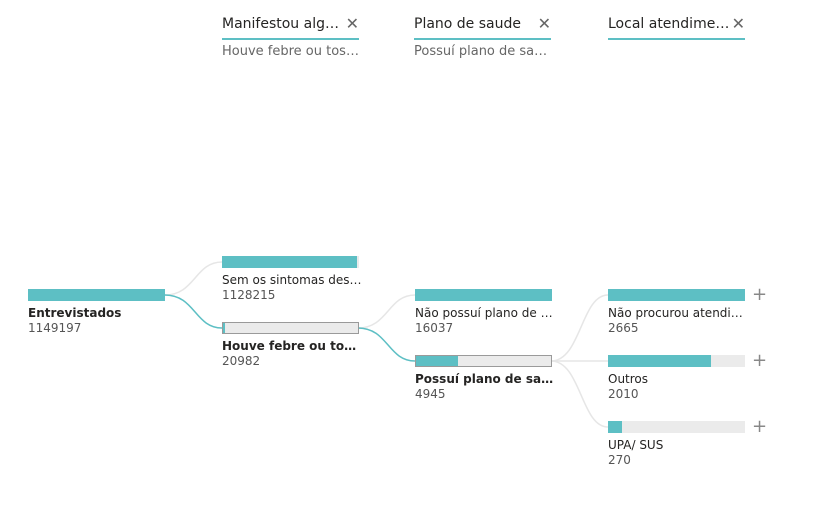 This screenshot has height=512, width=813. What do you see at coordinates (579, 394) in the screenshot?
I see `link-plan-to-upa-sus` at bounding box center [579, 394].